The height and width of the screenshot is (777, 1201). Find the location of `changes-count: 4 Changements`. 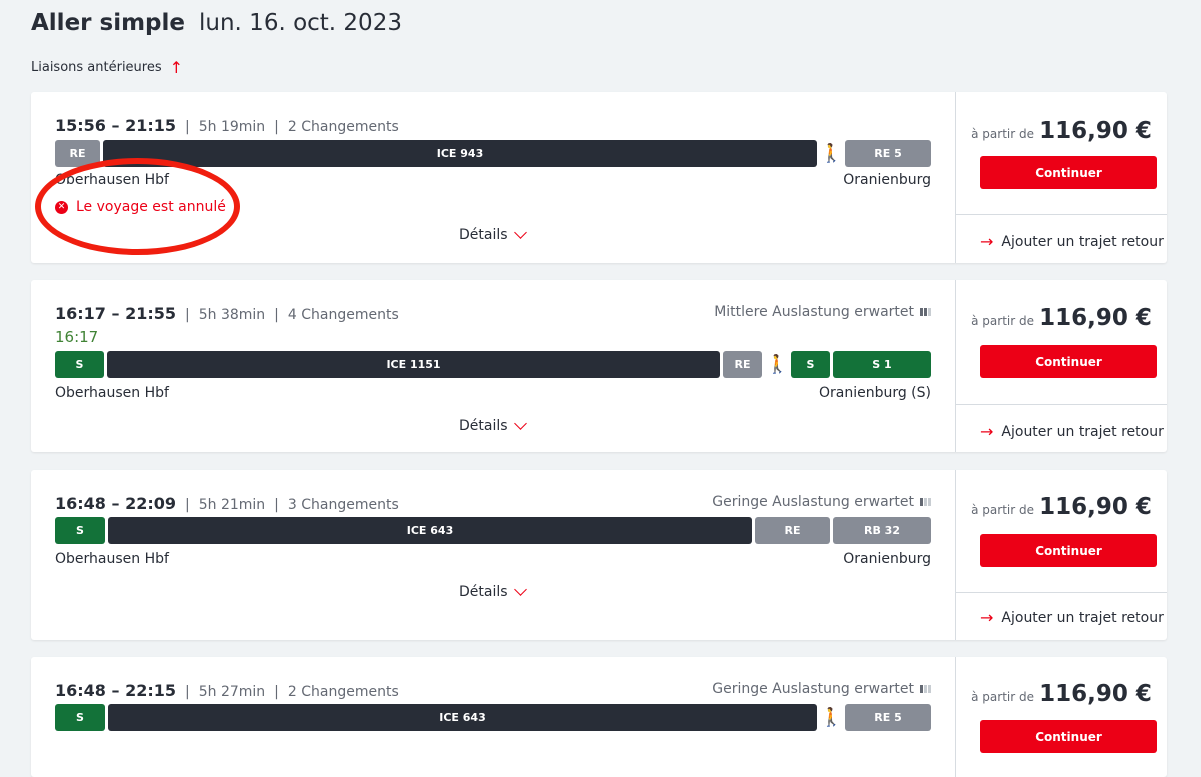

changes-count: 4 Changements is located at coordinates (343, 315).